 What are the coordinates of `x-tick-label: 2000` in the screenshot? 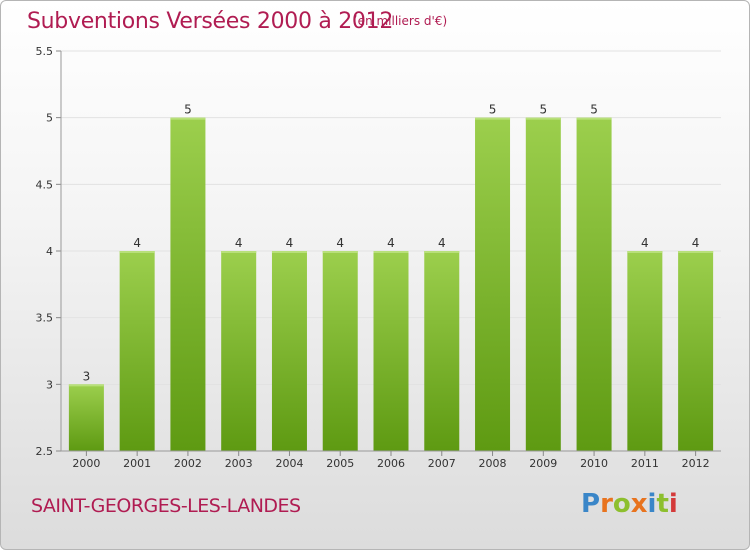 It's located at (86, 463).